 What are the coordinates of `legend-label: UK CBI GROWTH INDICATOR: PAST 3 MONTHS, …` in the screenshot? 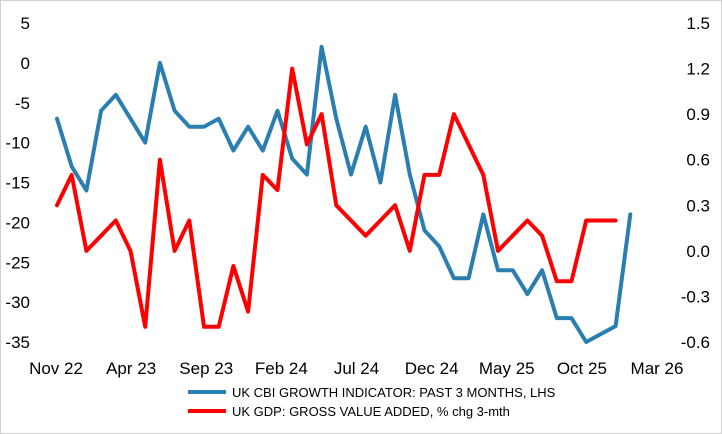 It's located at (394, 392).